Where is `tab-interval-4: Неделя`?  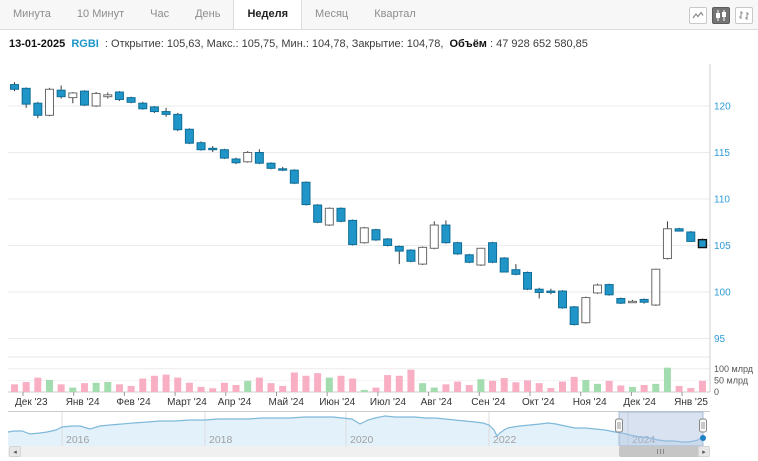 tab-interval-4: Неделя is located at coordinates (268, 14).